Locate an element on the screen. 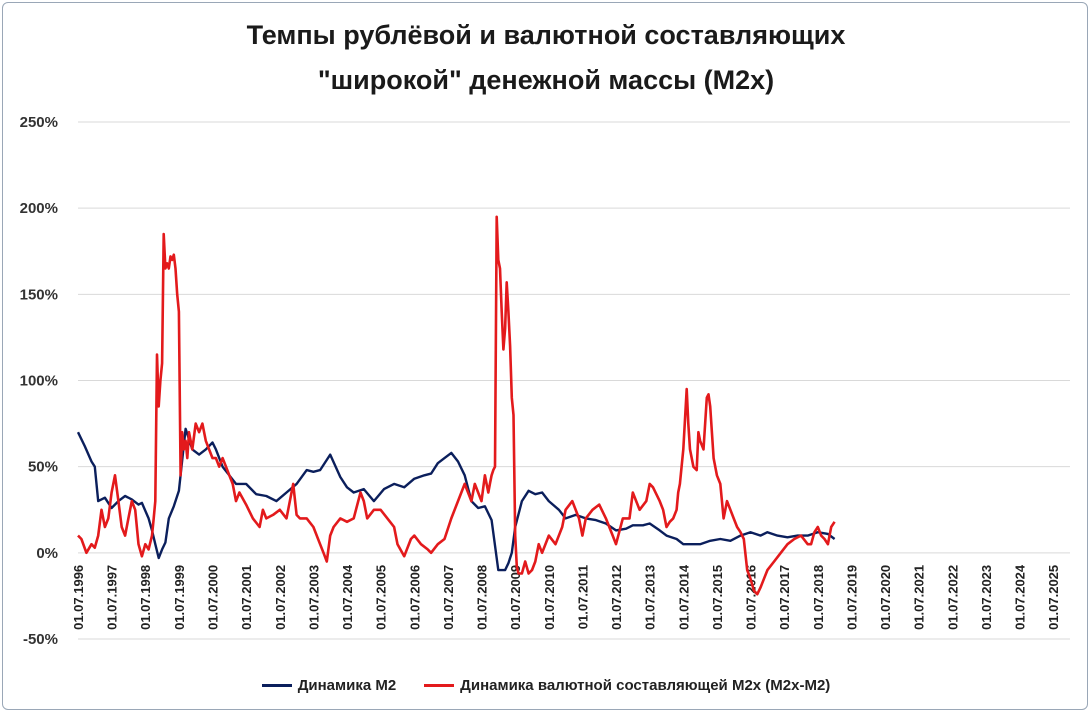 This screenshot has width=1092, height=714. y-tick-label: 50% is located at coordinates (43, 467).